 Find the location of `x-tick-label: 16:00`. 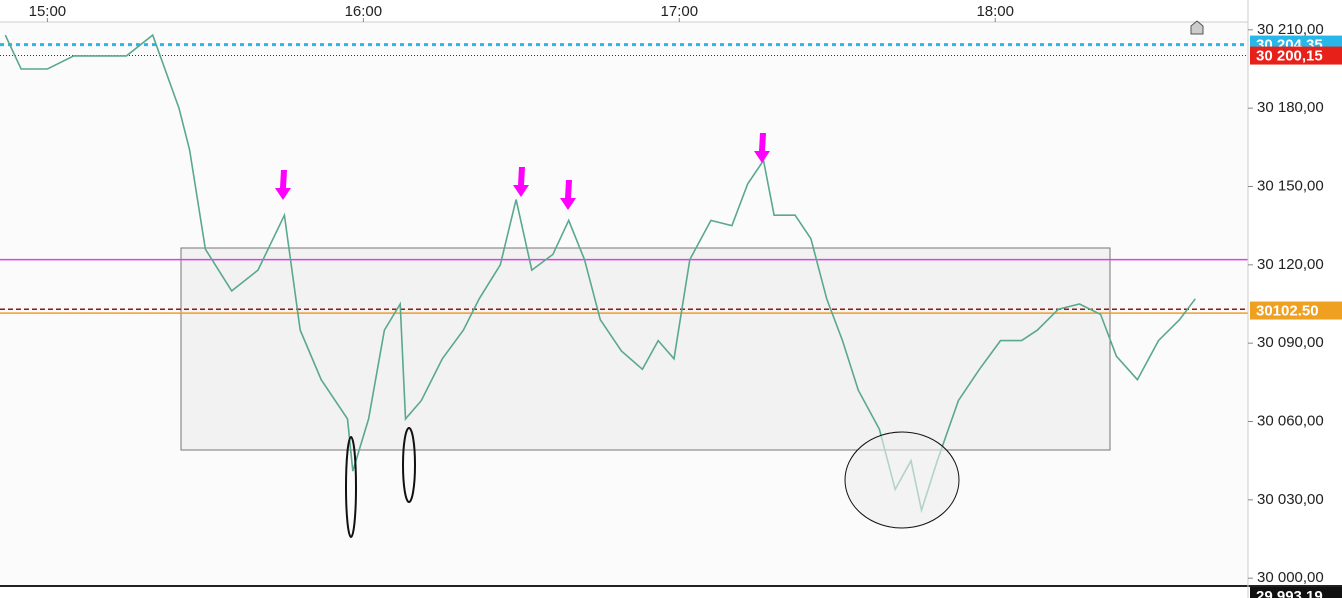

x-tick-label: 16:00 is located at coordinates (364, 11).